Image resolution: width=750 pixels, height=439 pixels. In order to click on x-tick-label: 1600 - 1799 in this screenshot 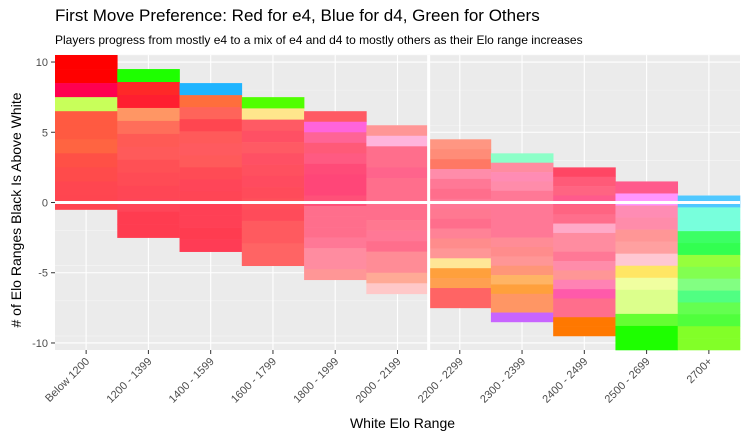, I will do `click(254, 381)`.